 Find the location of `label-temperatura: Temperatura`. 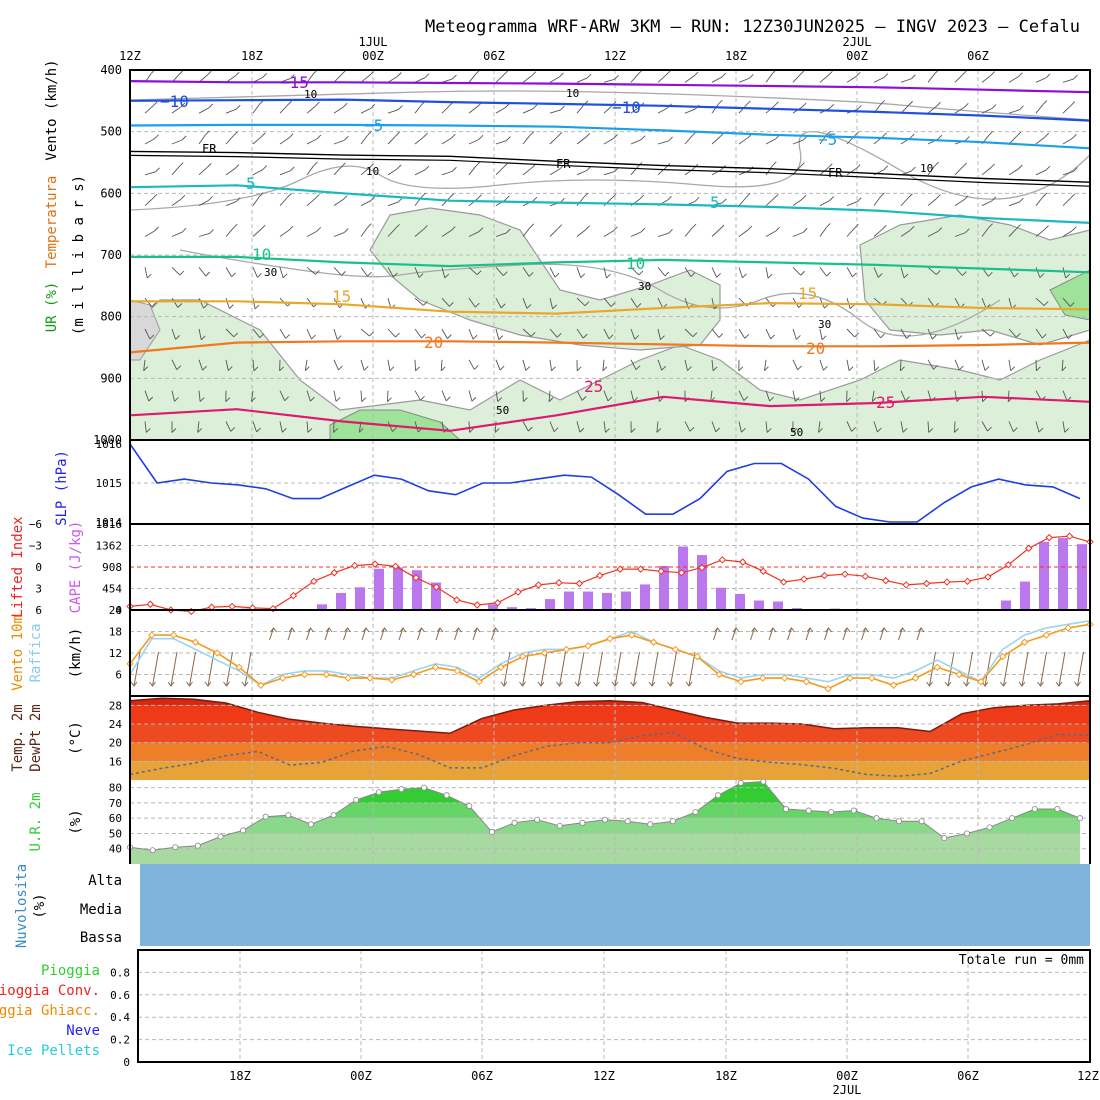

label-temperatura: Temperatura is located at coordinates (52, 222).